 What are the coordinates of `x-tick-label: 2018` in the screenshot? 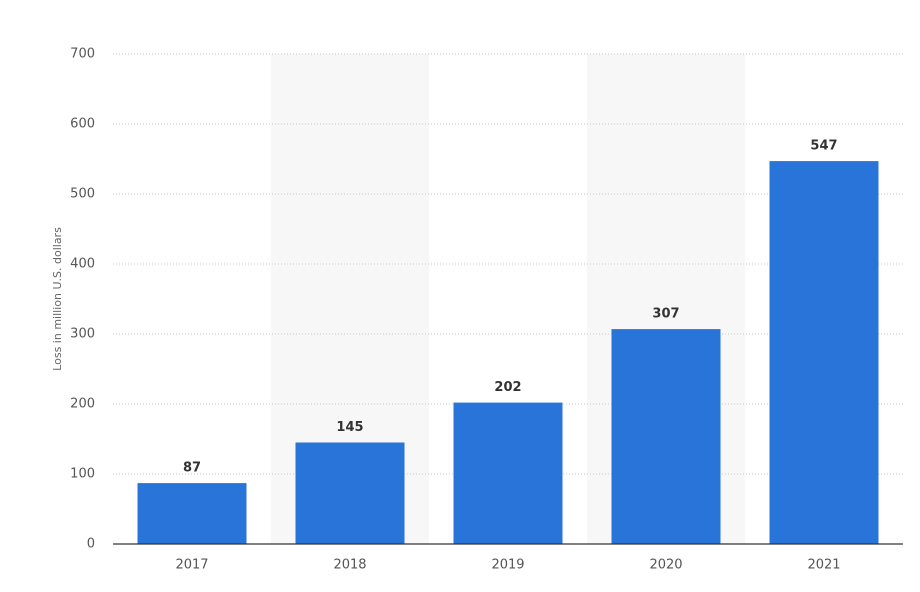 It's located at (349, 565).